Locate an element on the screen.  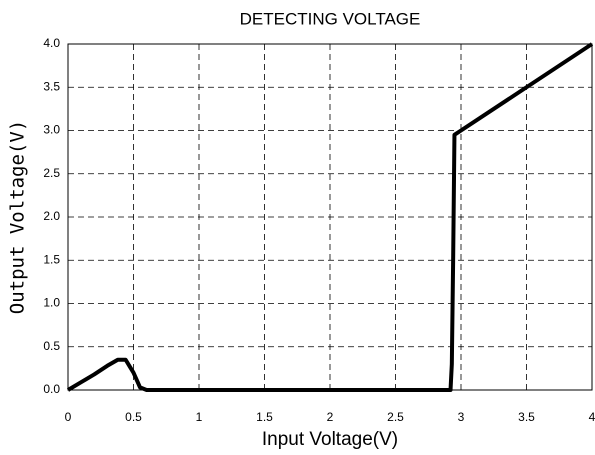
x-tick-label: 3.5 is located at coordinates (526, 417).